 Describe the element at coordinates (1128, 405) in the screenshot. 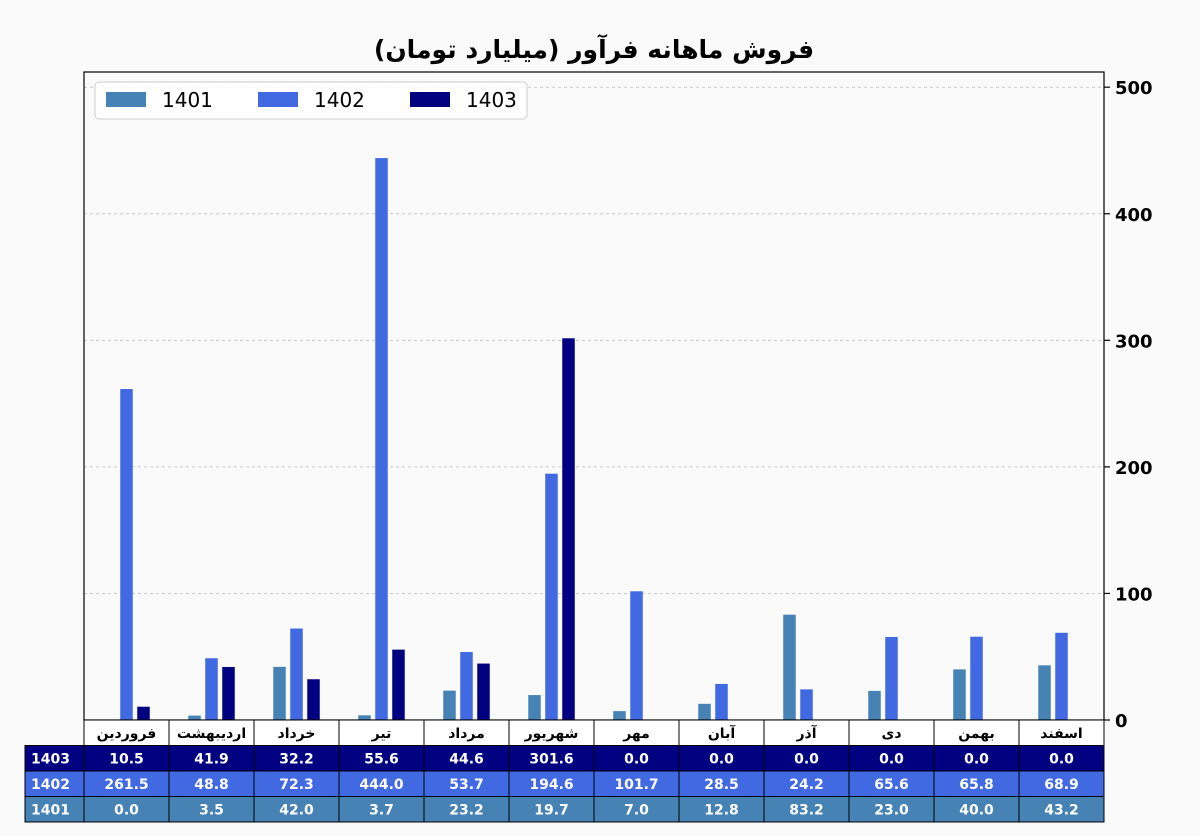

I see `y-axis: 0 100 200 300 400 500` at that location.